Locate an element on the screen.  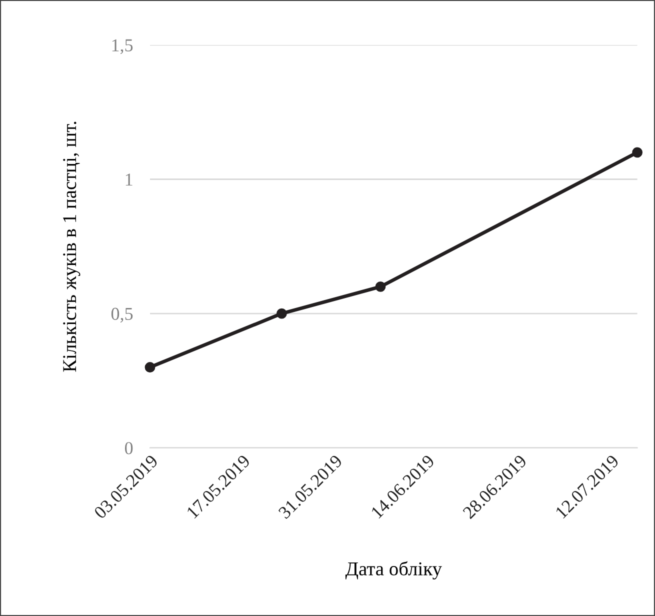
y-tick-label: 1 is located at coordinates (129, 180).